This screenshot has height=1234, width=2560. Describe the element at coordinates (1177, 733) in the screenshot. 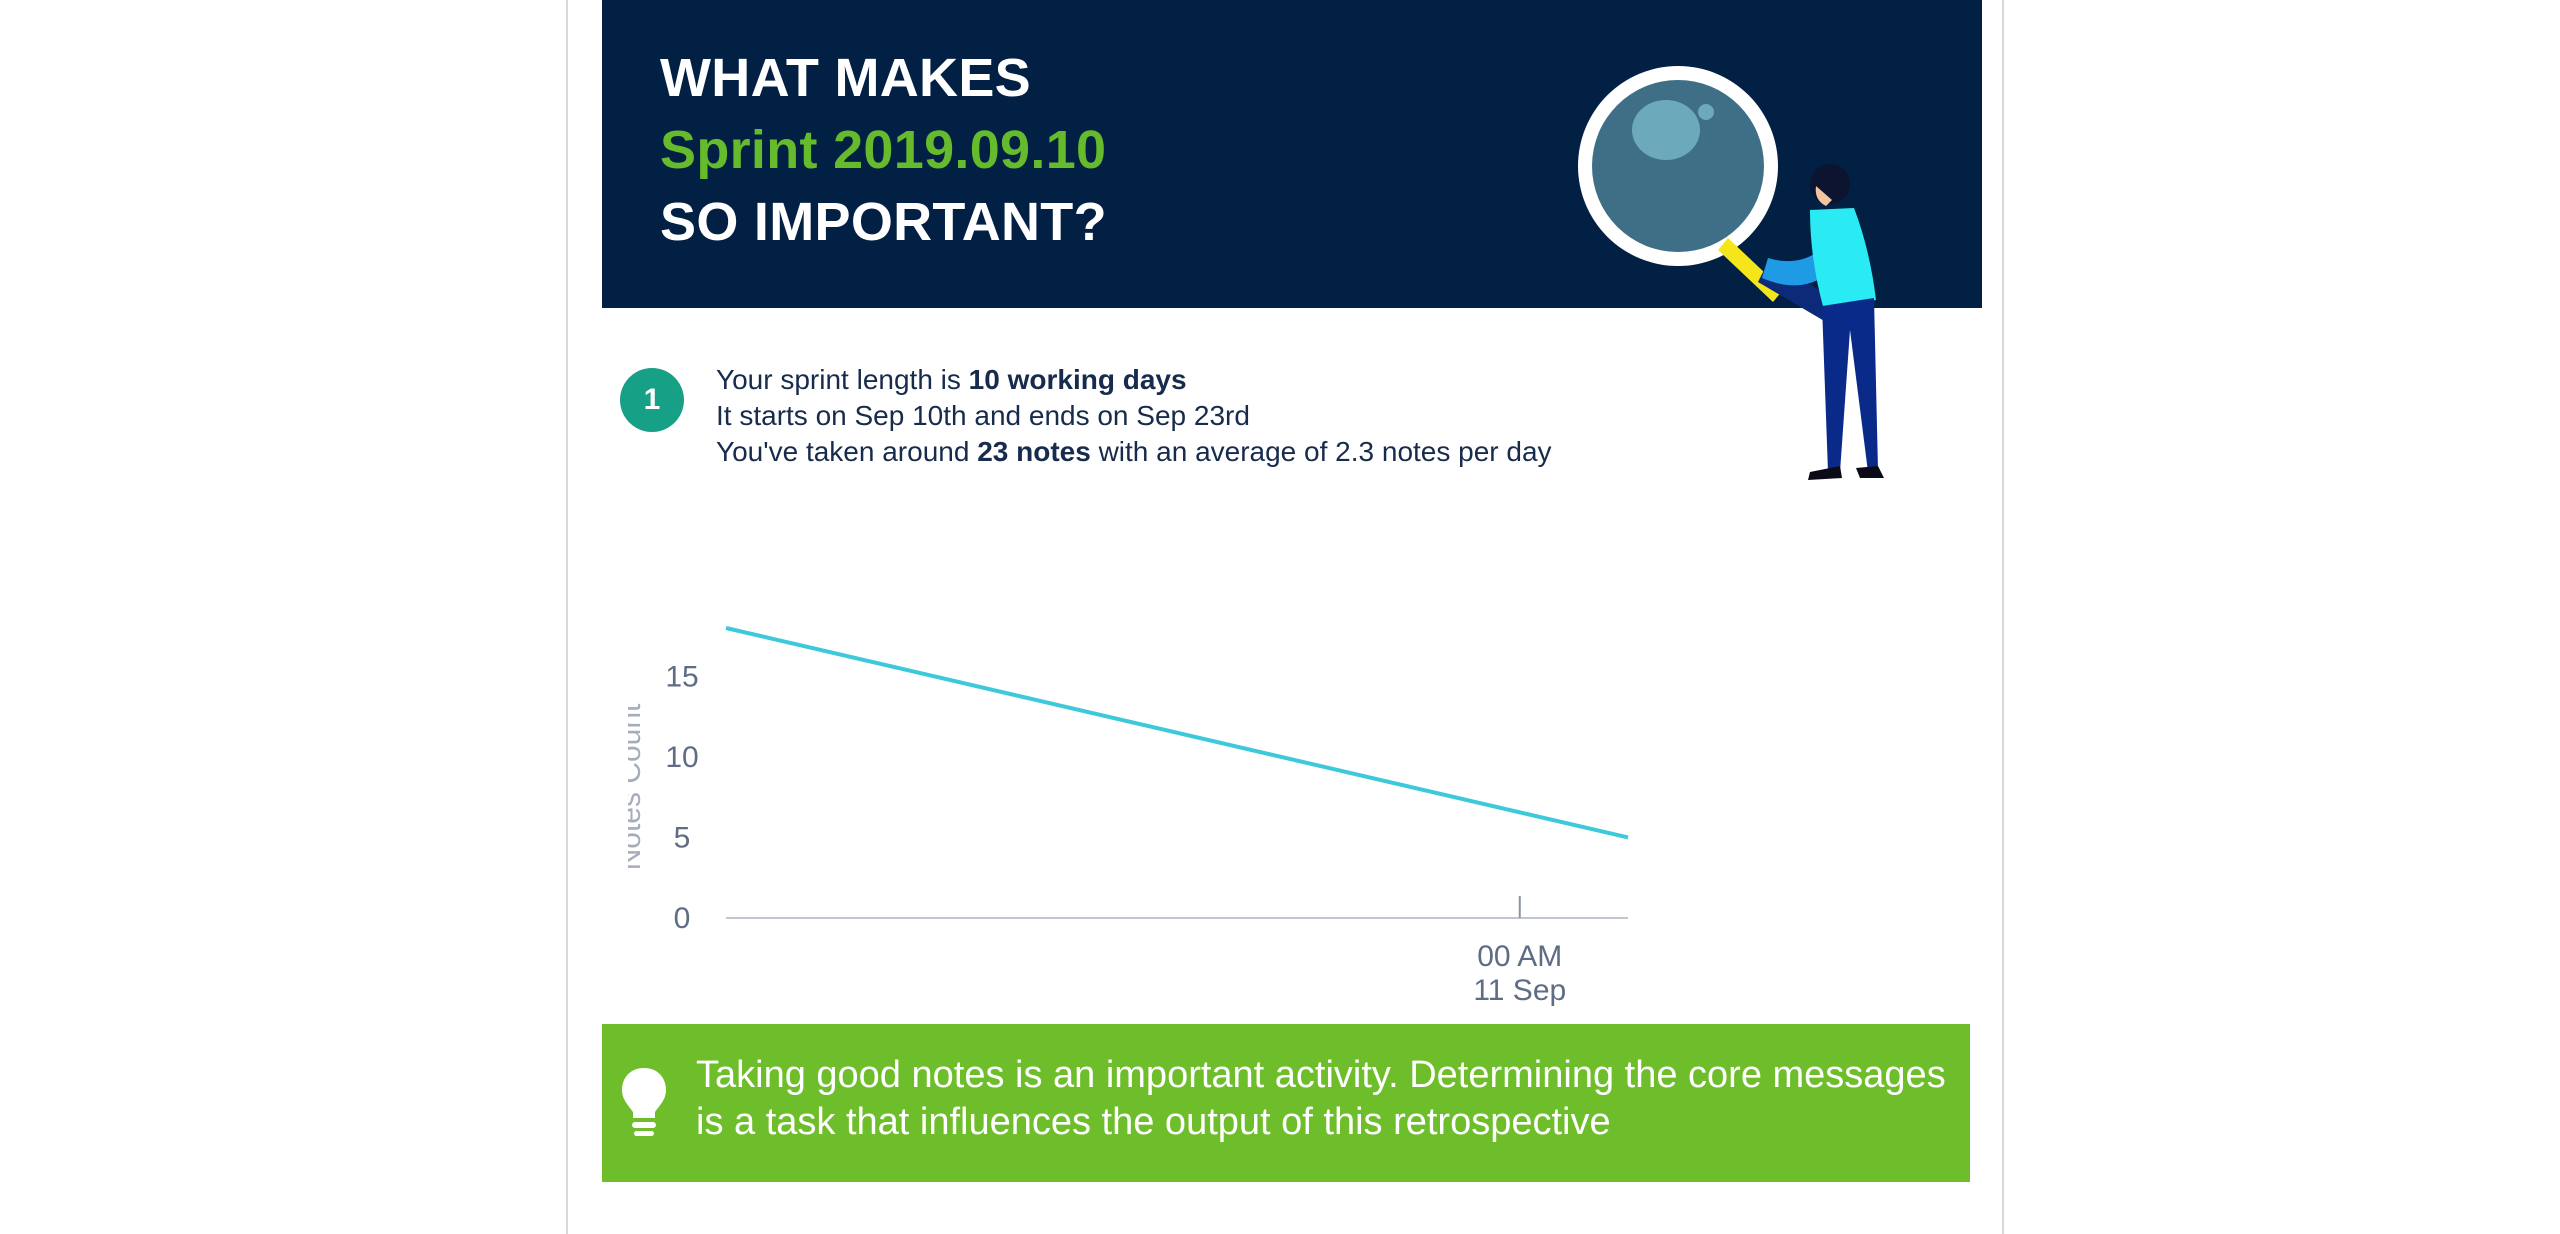

I see `series-line` at that location.